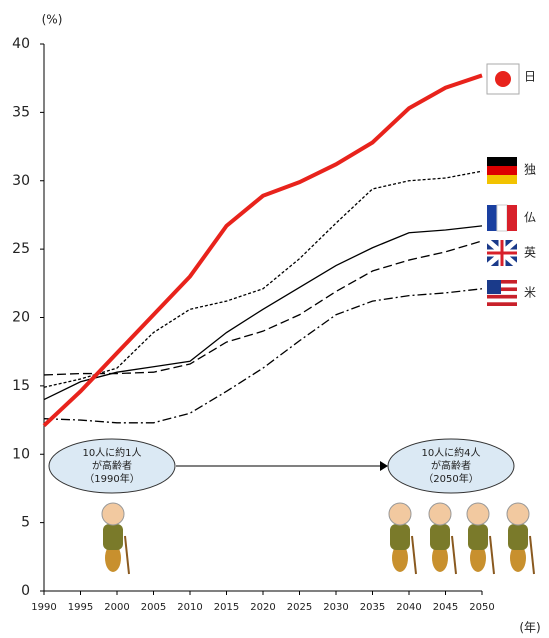 The image size is (549, 638). I want to click on x-tick-label: 2030, so click(335, 607).